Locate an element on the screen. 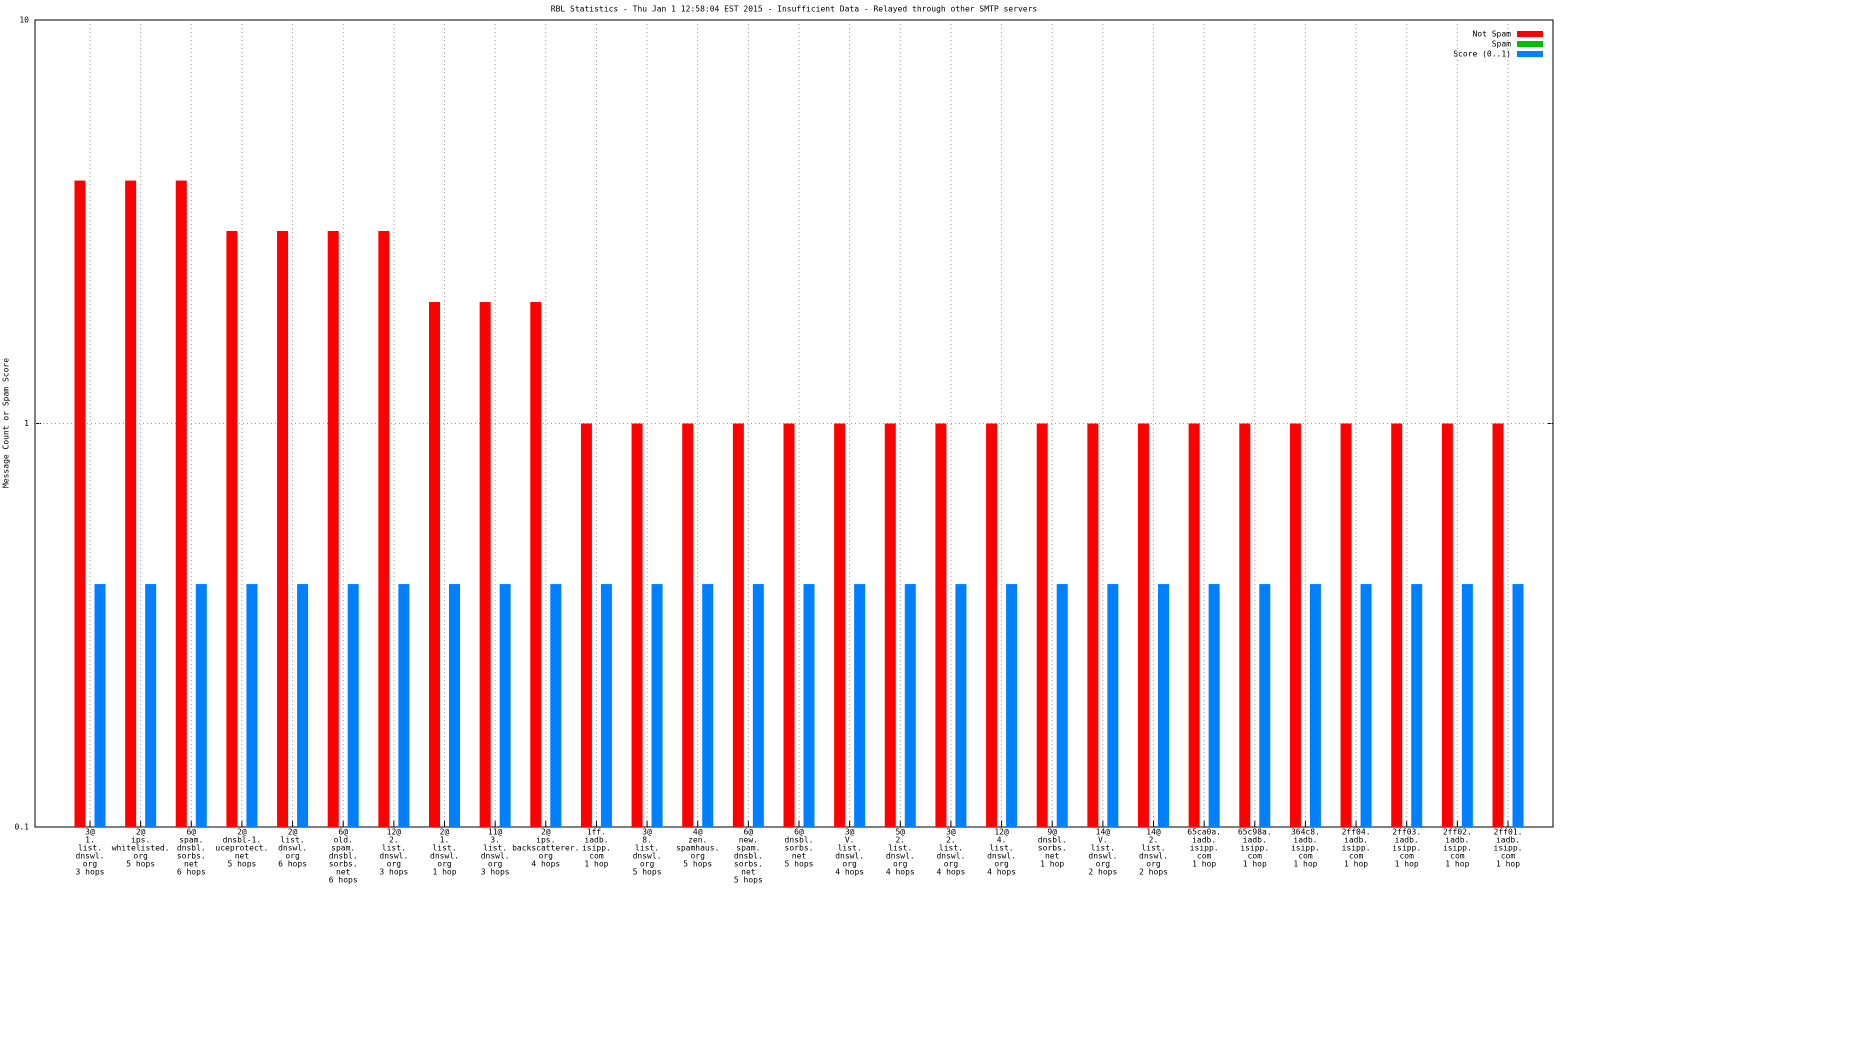  x-tick-label: V. is located at coordinates (850, 840).